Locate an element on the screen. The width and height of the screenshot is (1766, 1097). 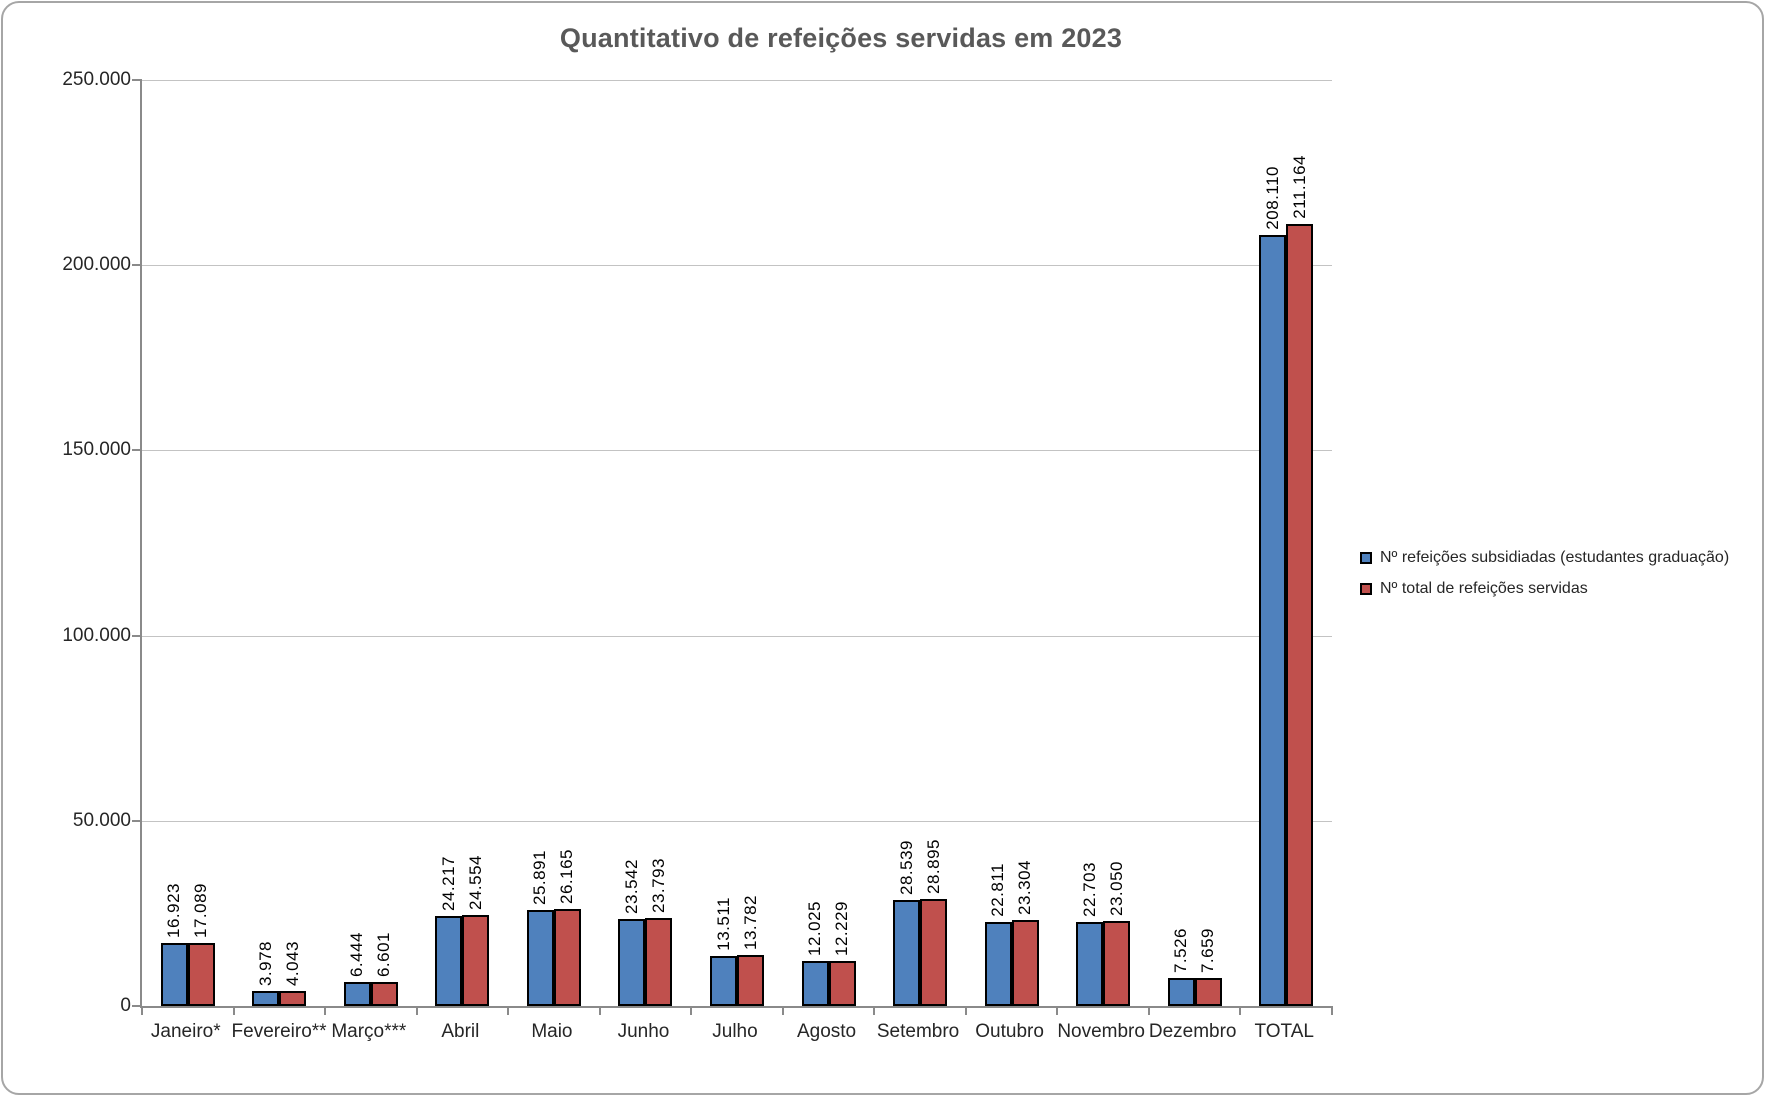
value-label: 23.304 is located at coordinates (1025, 887).